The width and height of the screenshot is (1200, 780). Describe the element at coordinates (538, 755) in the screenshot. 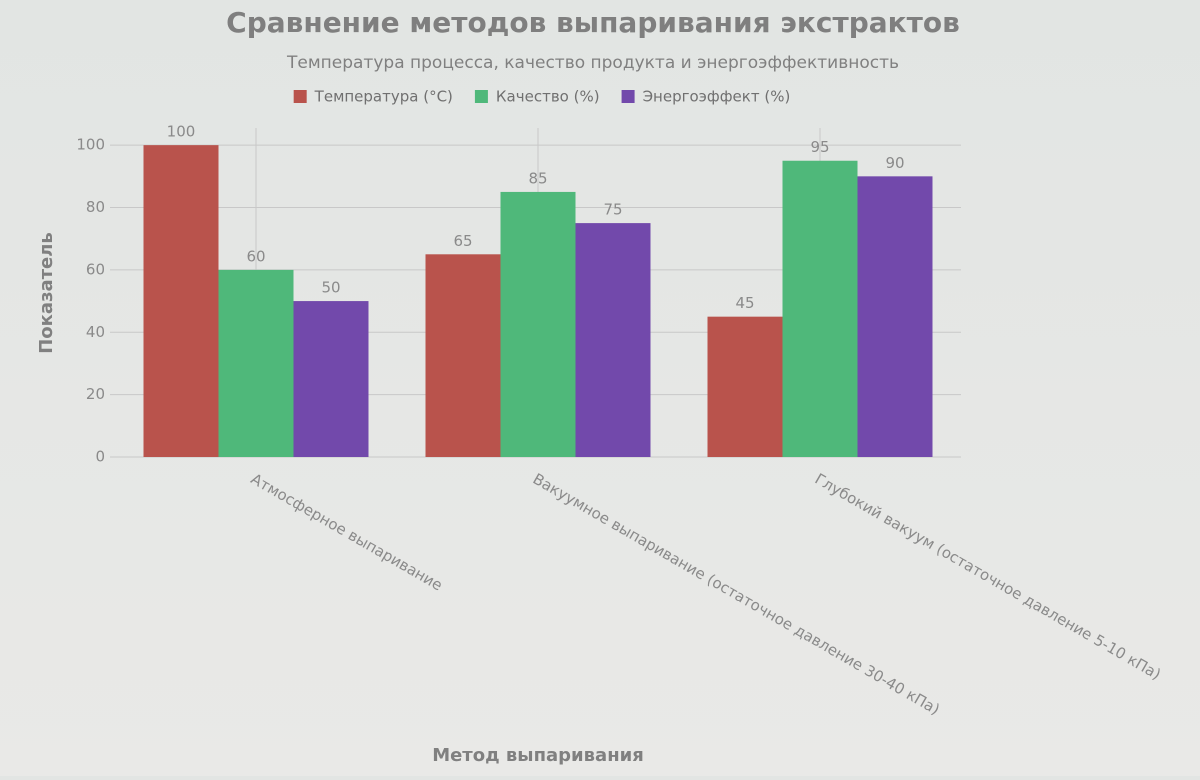

I see `x-axis-title: Метод выпаривания` at that location.